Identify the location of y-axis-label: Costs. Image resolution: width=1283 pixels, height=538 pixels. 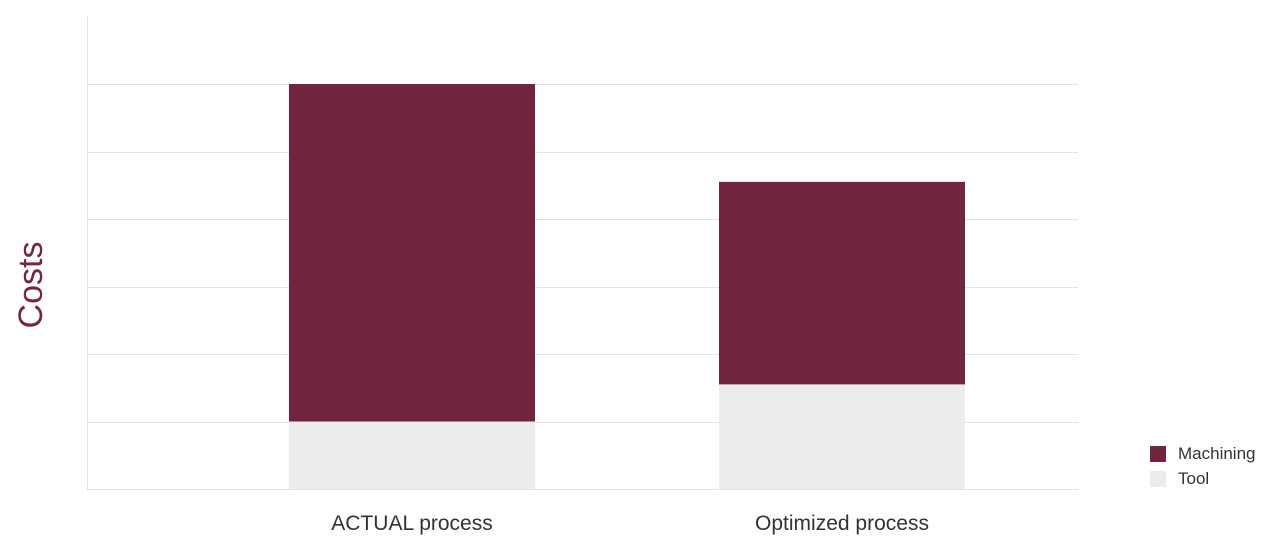
(31, 285).